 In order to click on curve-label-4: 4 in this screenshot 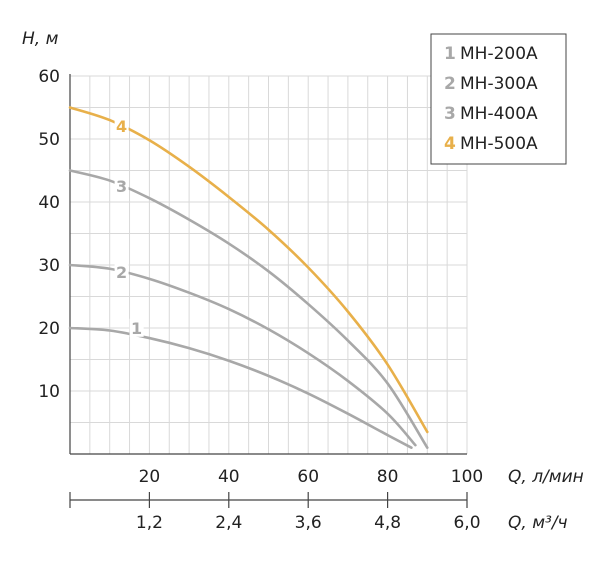, I will do `click(121, 126)`.